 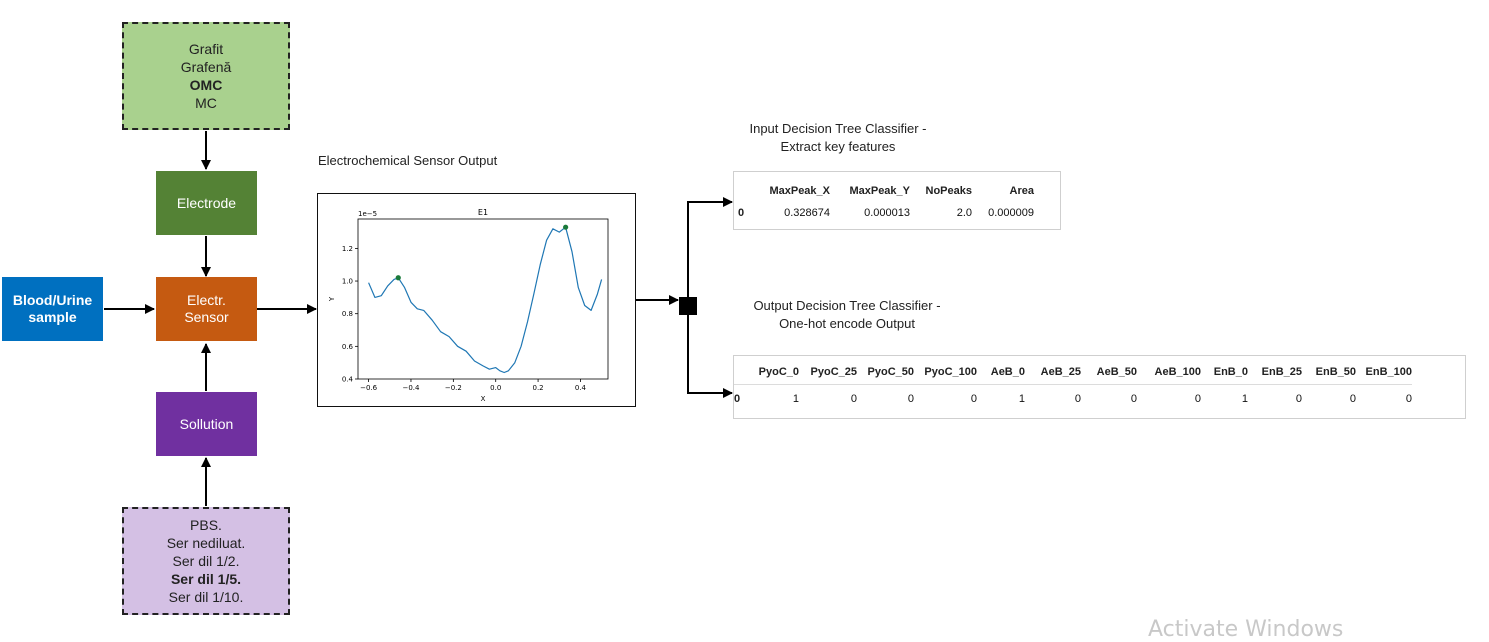 What do you see at coordinates (890, 371) in the screenshot?
I see `output-col-header: PyoC_50` at bounding box center [890, 371].